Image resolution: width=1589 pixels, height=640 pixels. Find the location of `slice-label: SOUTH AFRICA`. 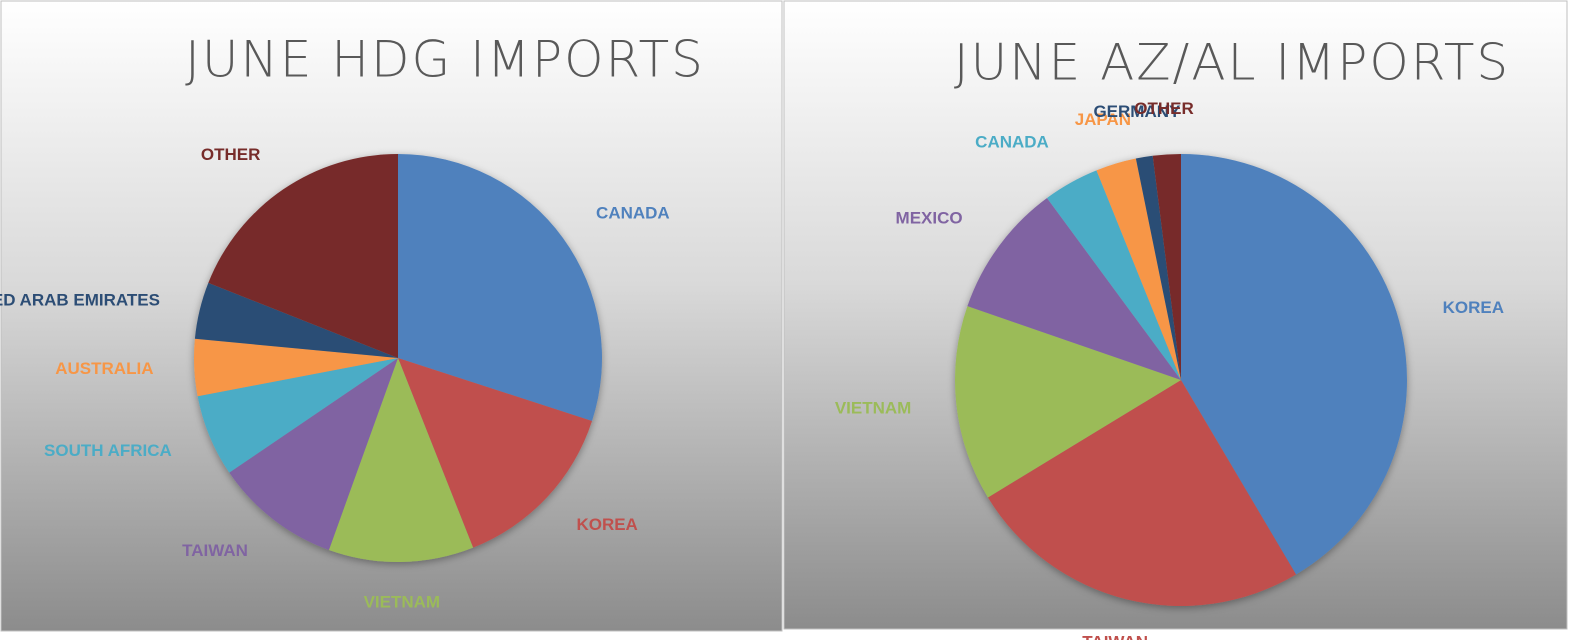

slice-label: SOUTH AFRICA is located at coordinates (108, 450).